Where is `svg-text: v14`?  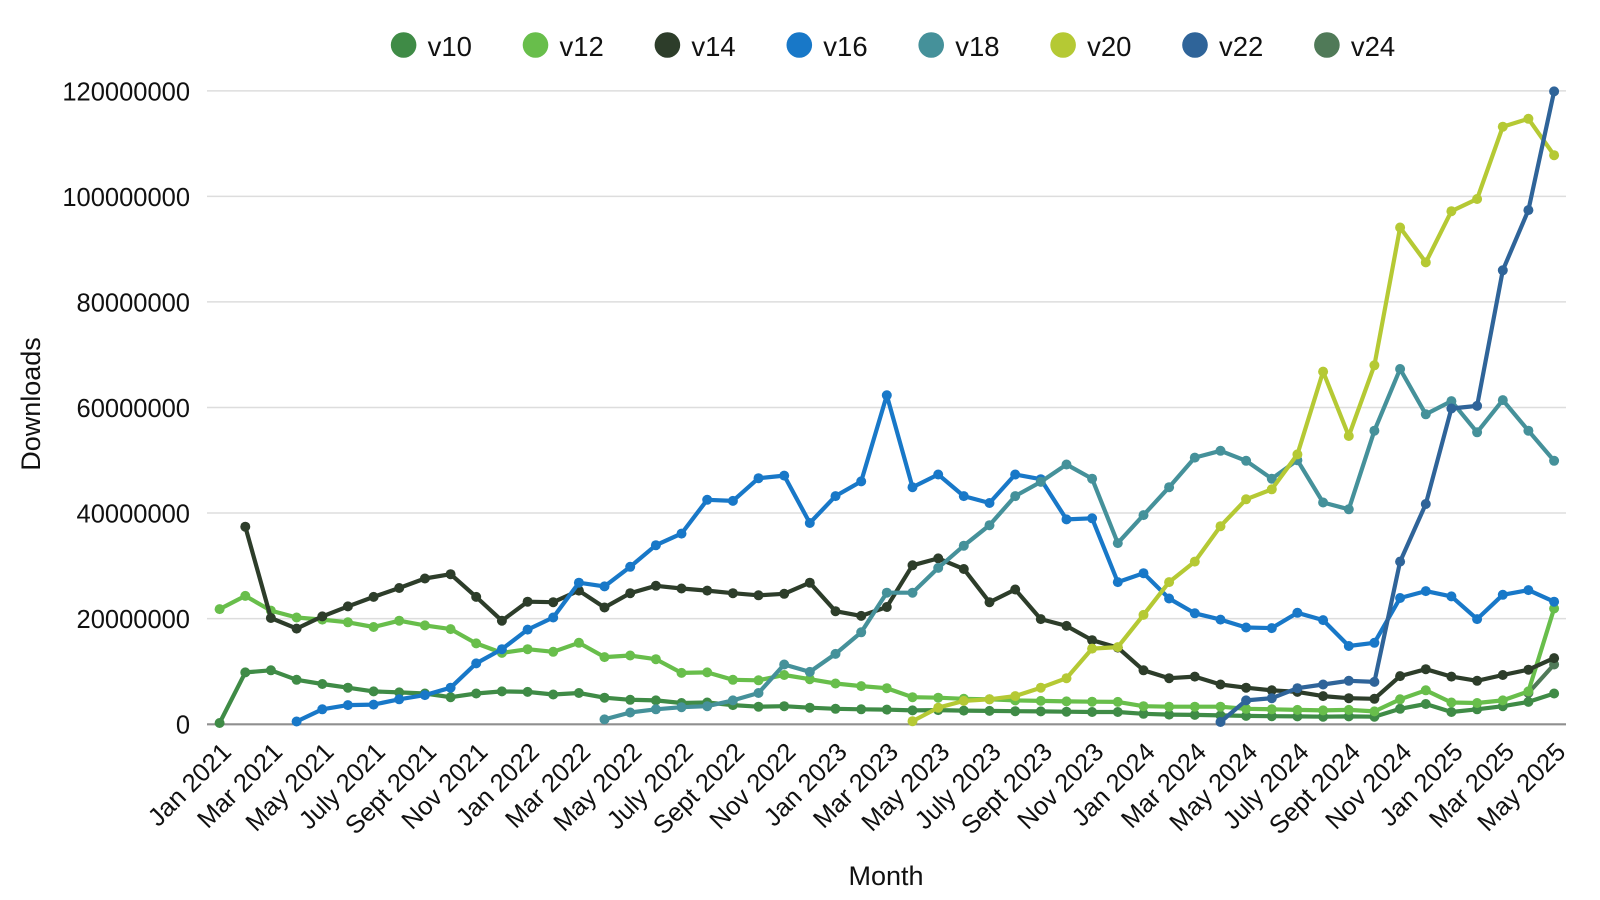 svg-text: v14 is located at coordinates (713, 46).